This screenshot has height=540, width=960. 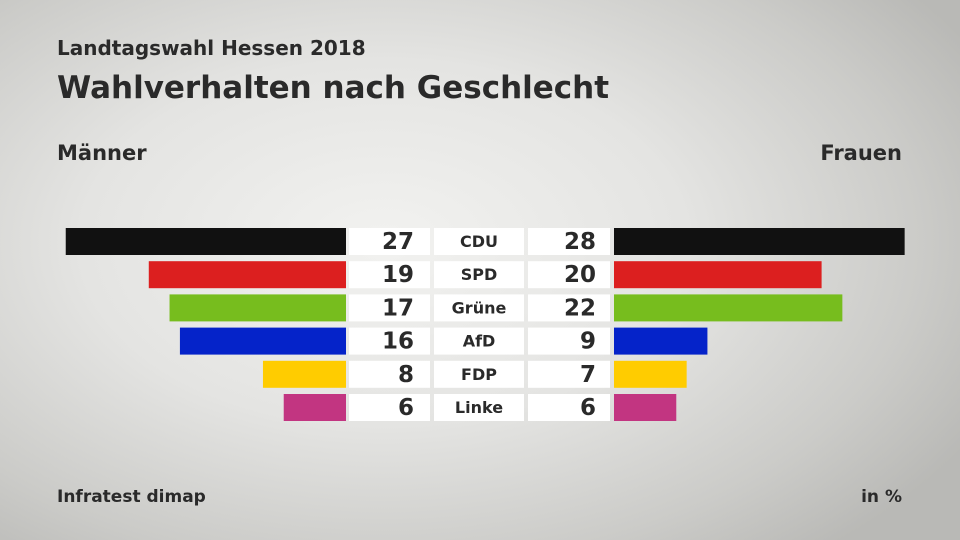 I want to click on source-label: Infratest dimap, so click(x=131, y=497).